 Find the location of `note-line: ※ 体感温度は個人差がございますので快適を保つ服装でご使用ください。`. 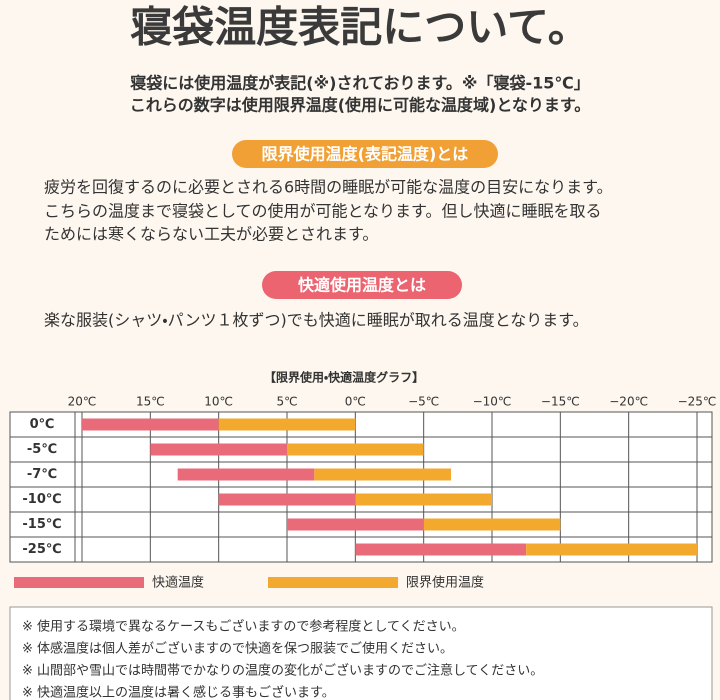

note-line: ※ 体感温度は個人差がございますので快適を保つ服装でご使用ください。 is located at coordinates (237, 649).